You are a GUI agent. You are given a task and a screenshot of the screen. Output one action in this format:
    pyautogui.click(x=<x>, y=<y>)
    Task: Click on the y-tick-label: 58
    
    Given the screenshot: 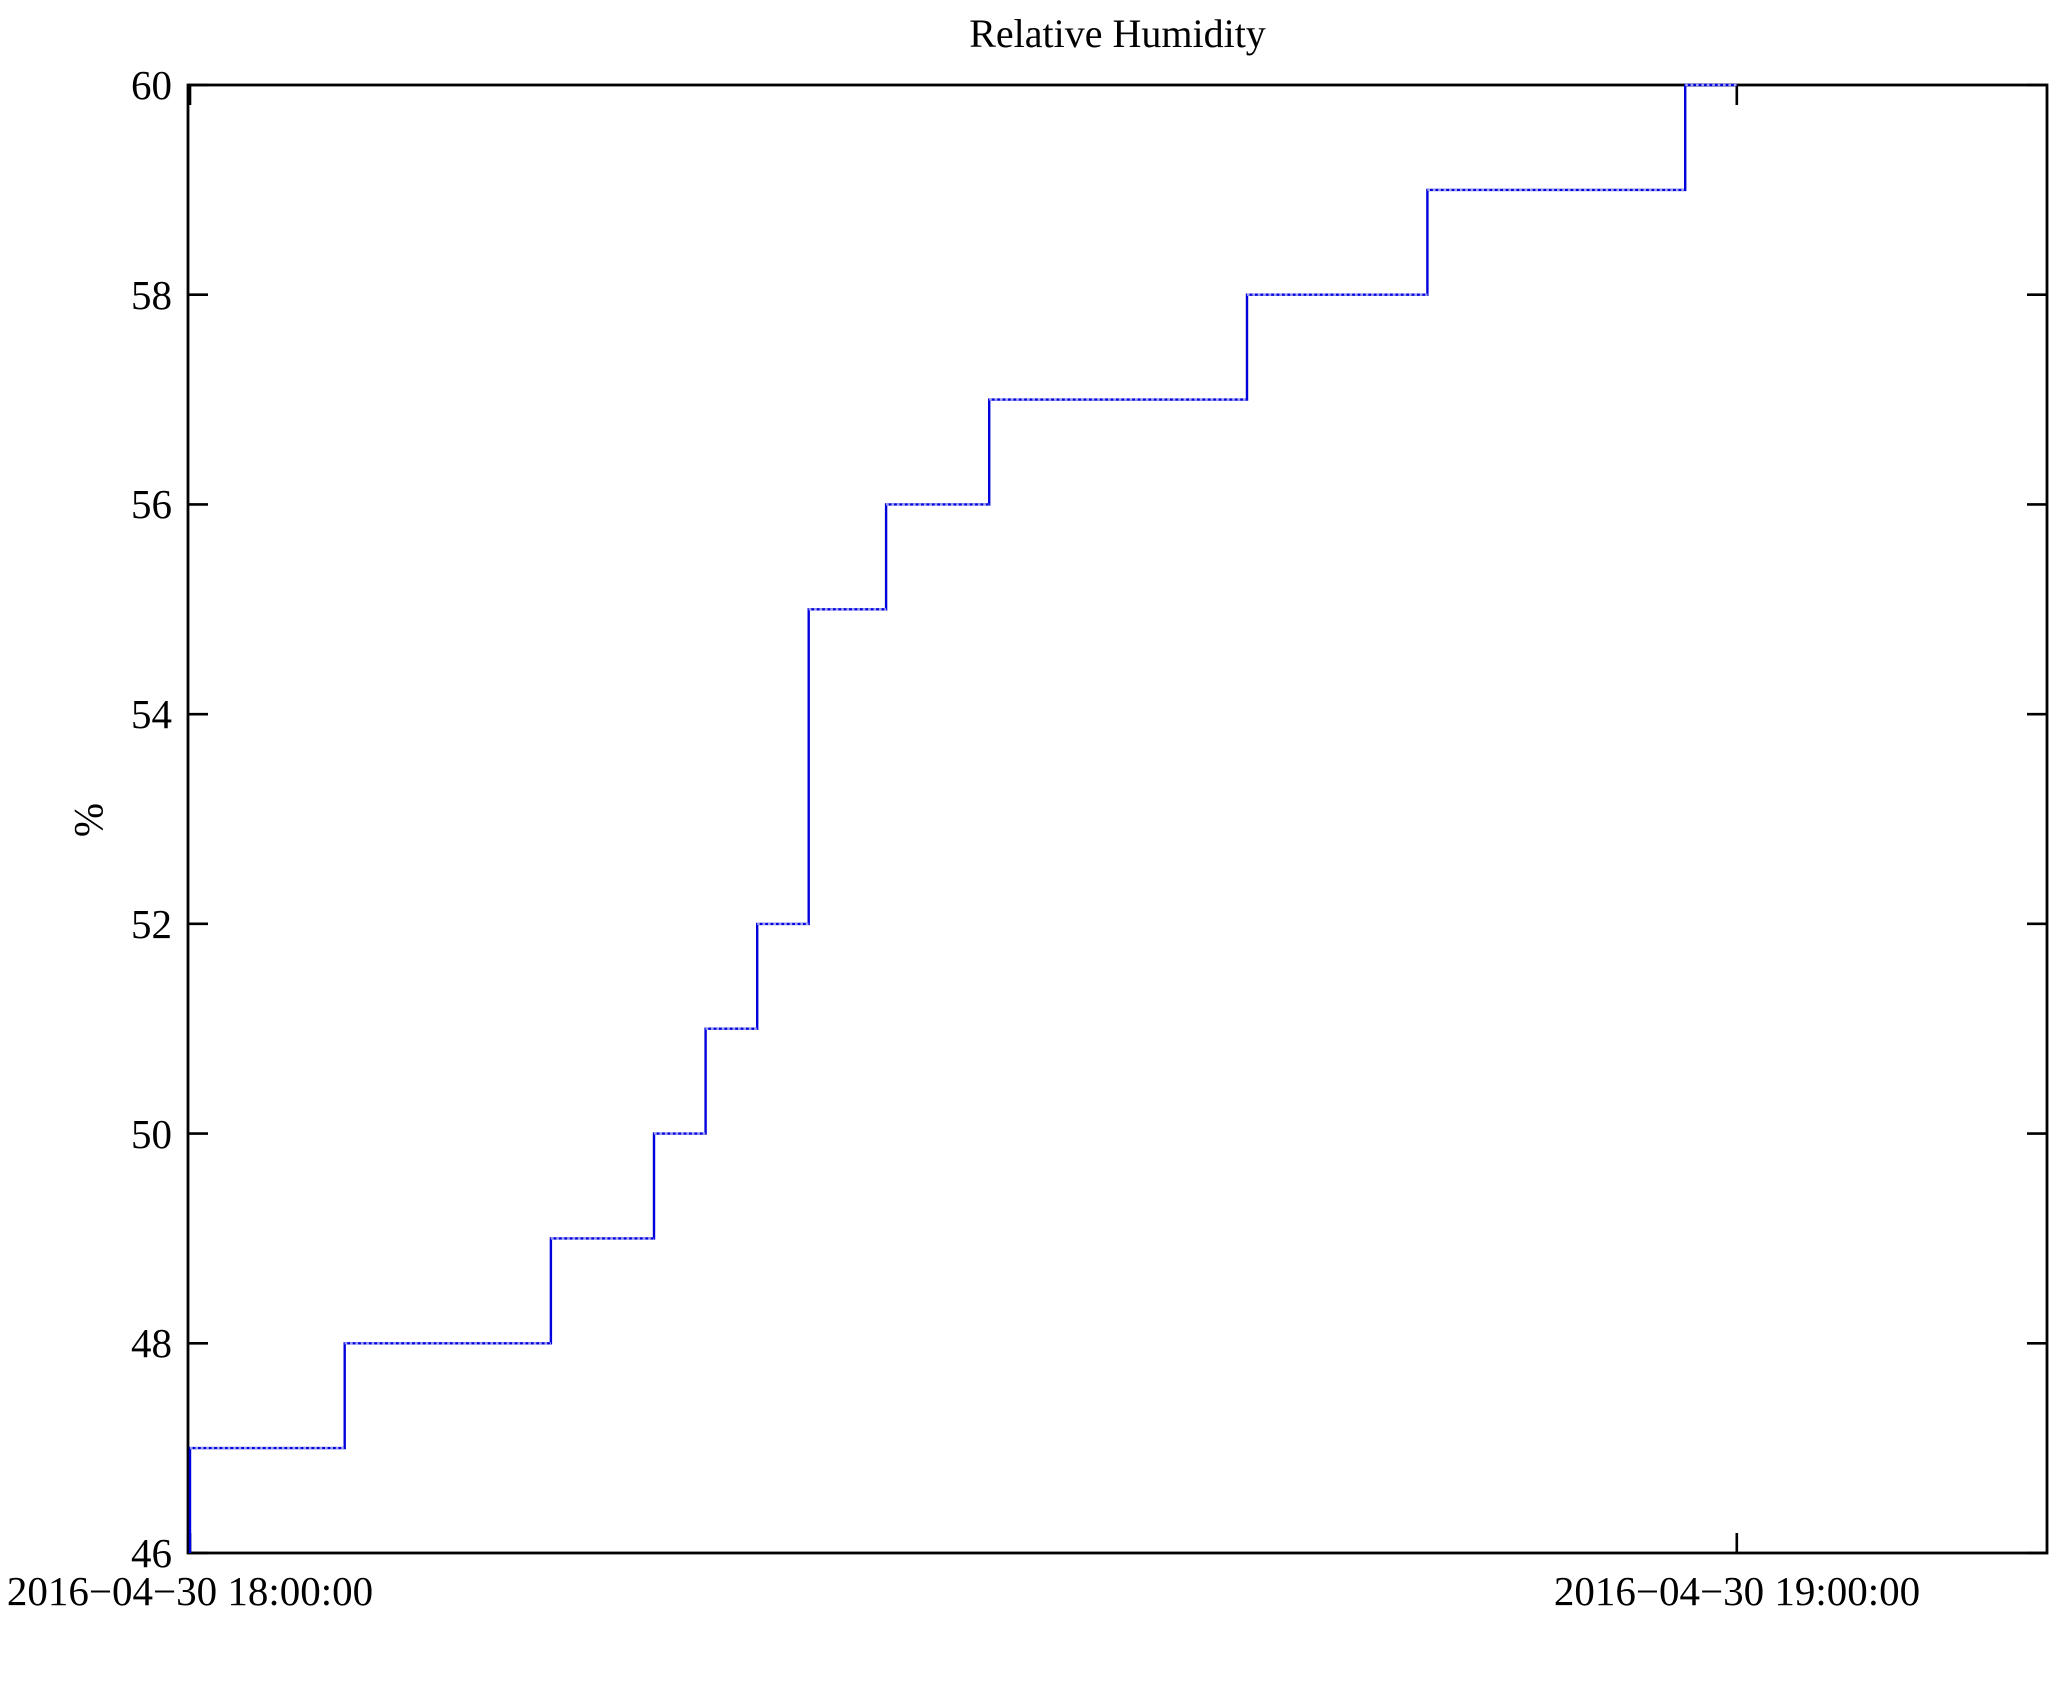 What is the action you would take?
    pyautogui.click(x=151, y=294)
    